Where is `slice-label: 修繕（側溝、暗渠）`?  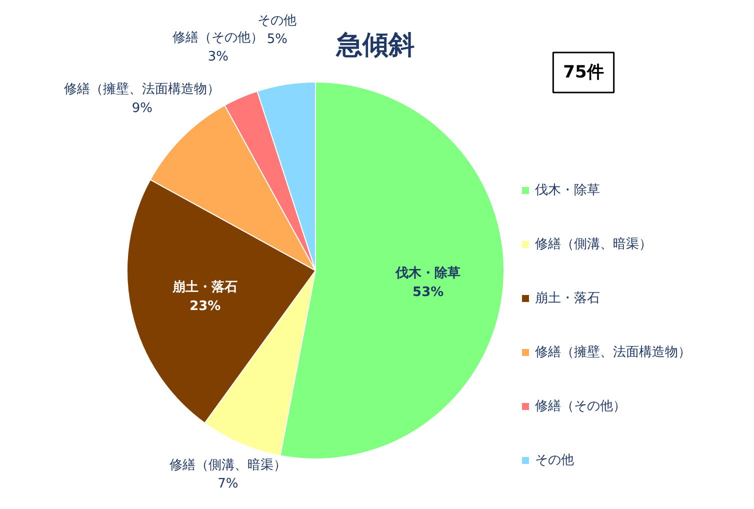 slice-label: 修繕（側溝、暗渠） is located at coordinates (227, 465).